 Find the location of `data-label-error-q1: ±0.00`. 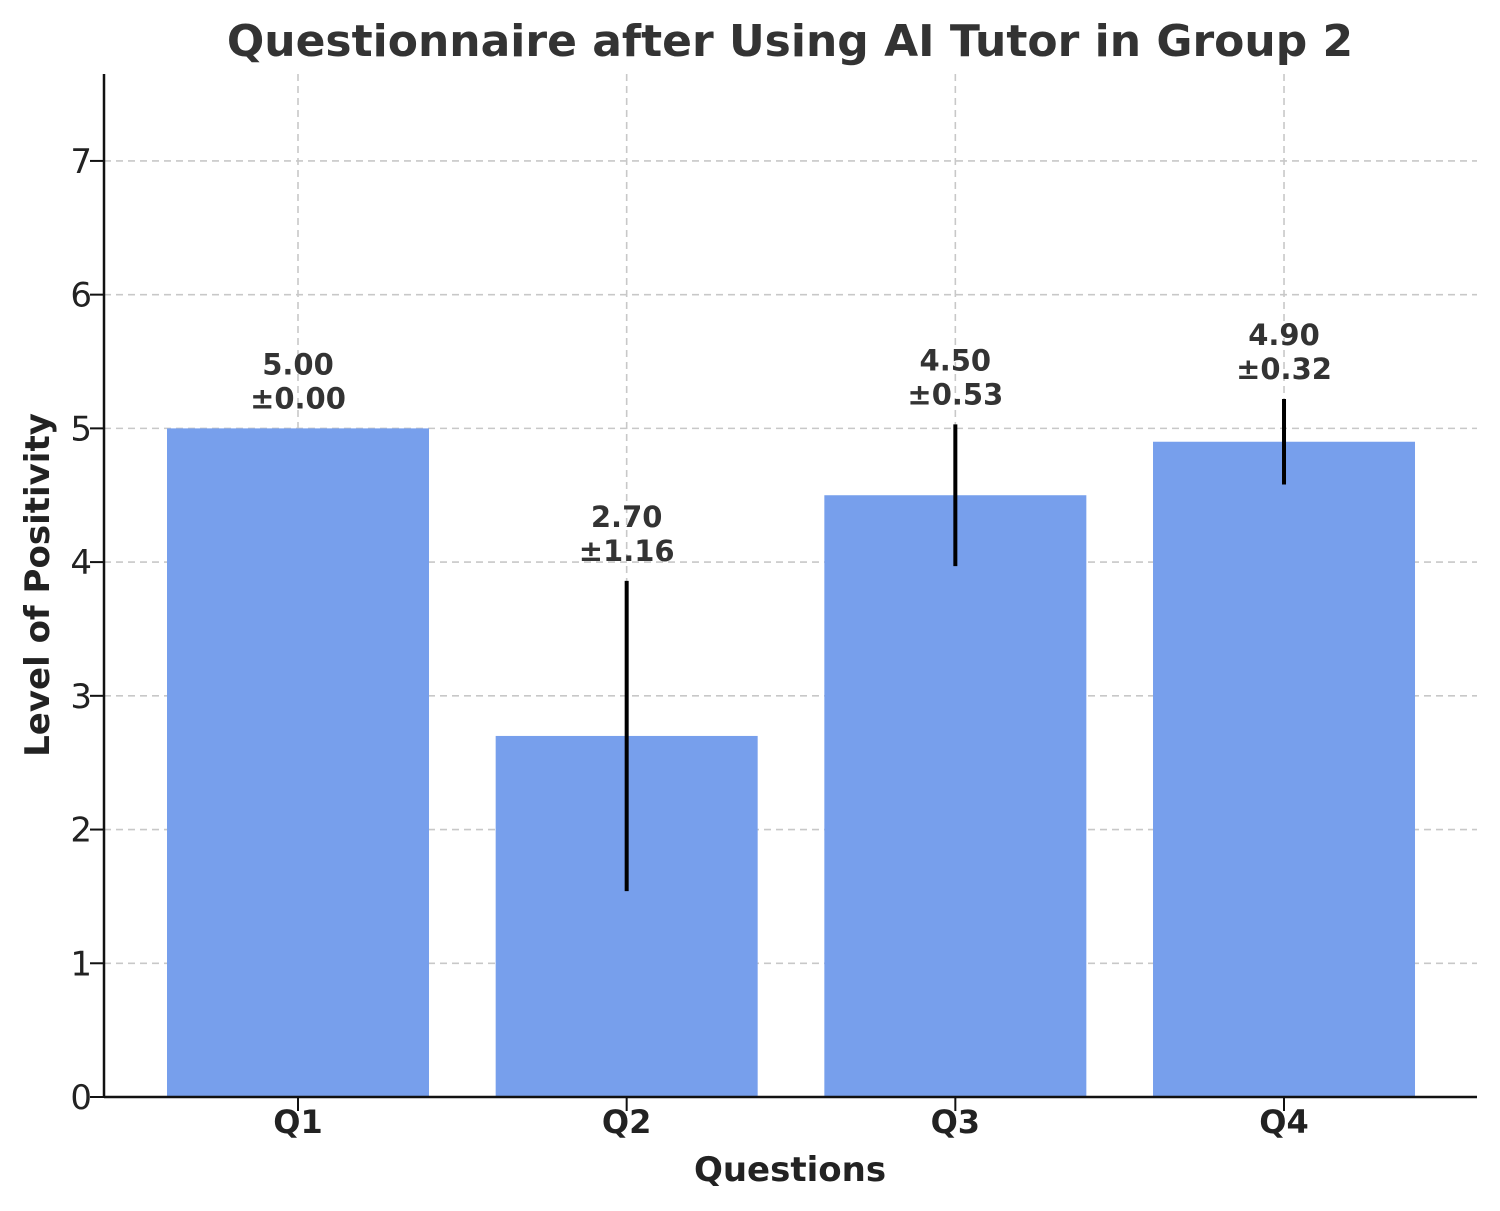

data-label-error-q1: ±0.00 is located at coordinates (298, 398).